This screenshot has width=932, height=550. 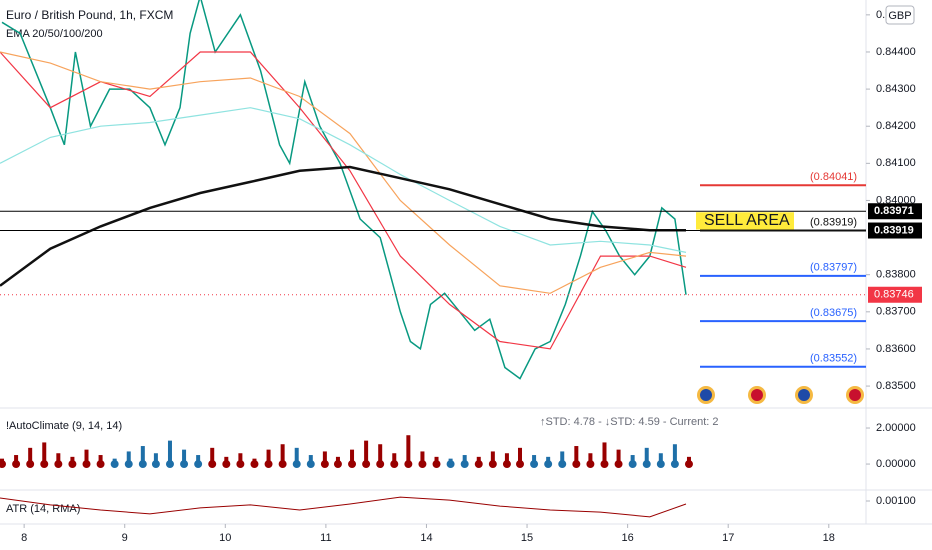 What do you see at coordinates (896, 312) in the screenshot?
I see `y-tick-label: 0.83700` at bounding box center [896, 312].